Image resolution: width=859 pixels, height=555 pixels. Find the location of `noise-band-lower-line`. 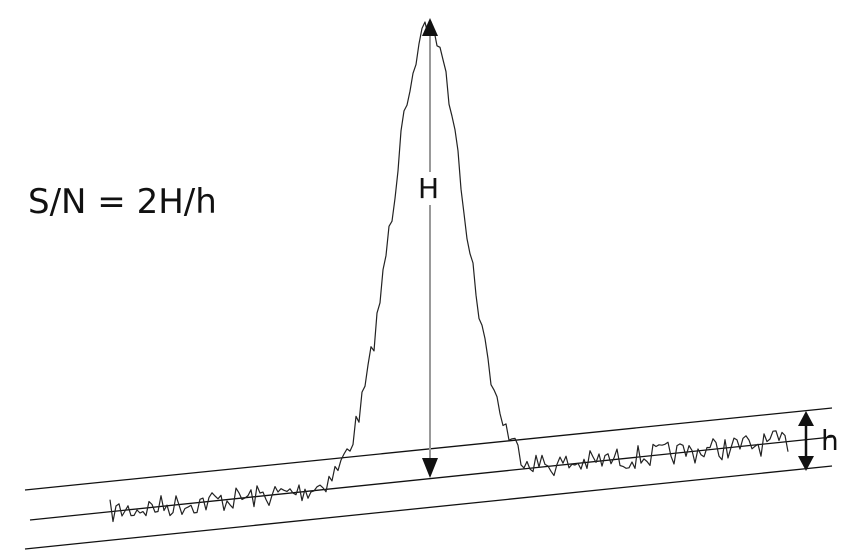

noise-band-lower-line is located at coordinates (428, 507).